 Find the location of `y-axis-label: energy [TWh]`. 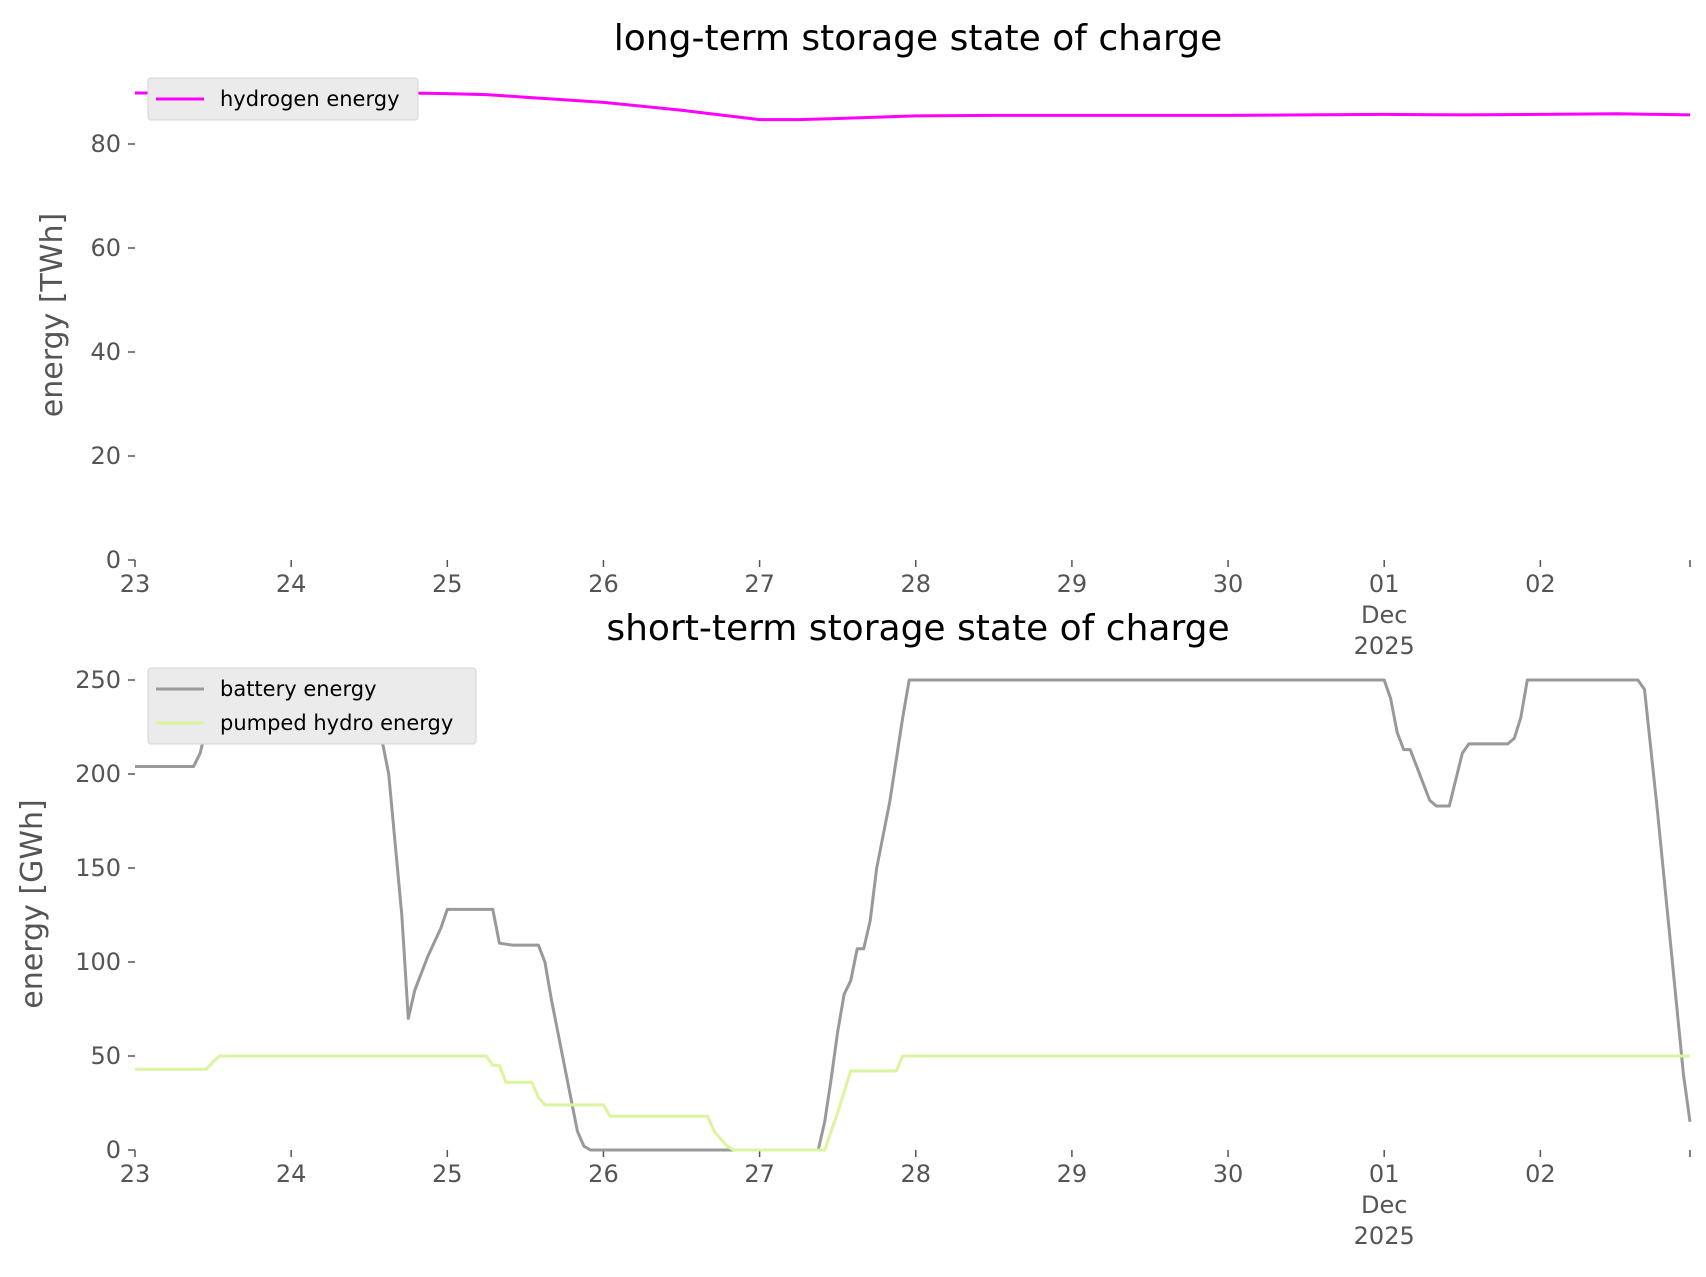

y-axis-label: energy [TWh] is located at coordinates (52, 315).